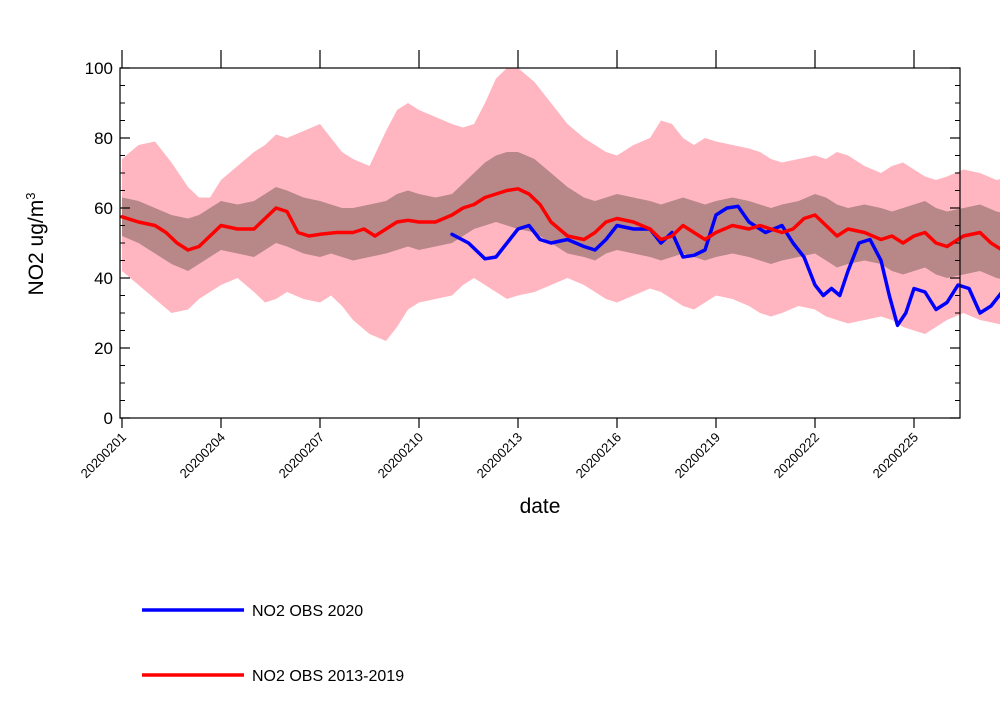 The height and width of the screenshot is (707, 1000). What do you see at coordinates (540, 506) in the screenshot?
I see `x-axis-title: date` at bounding box center [540, 506].